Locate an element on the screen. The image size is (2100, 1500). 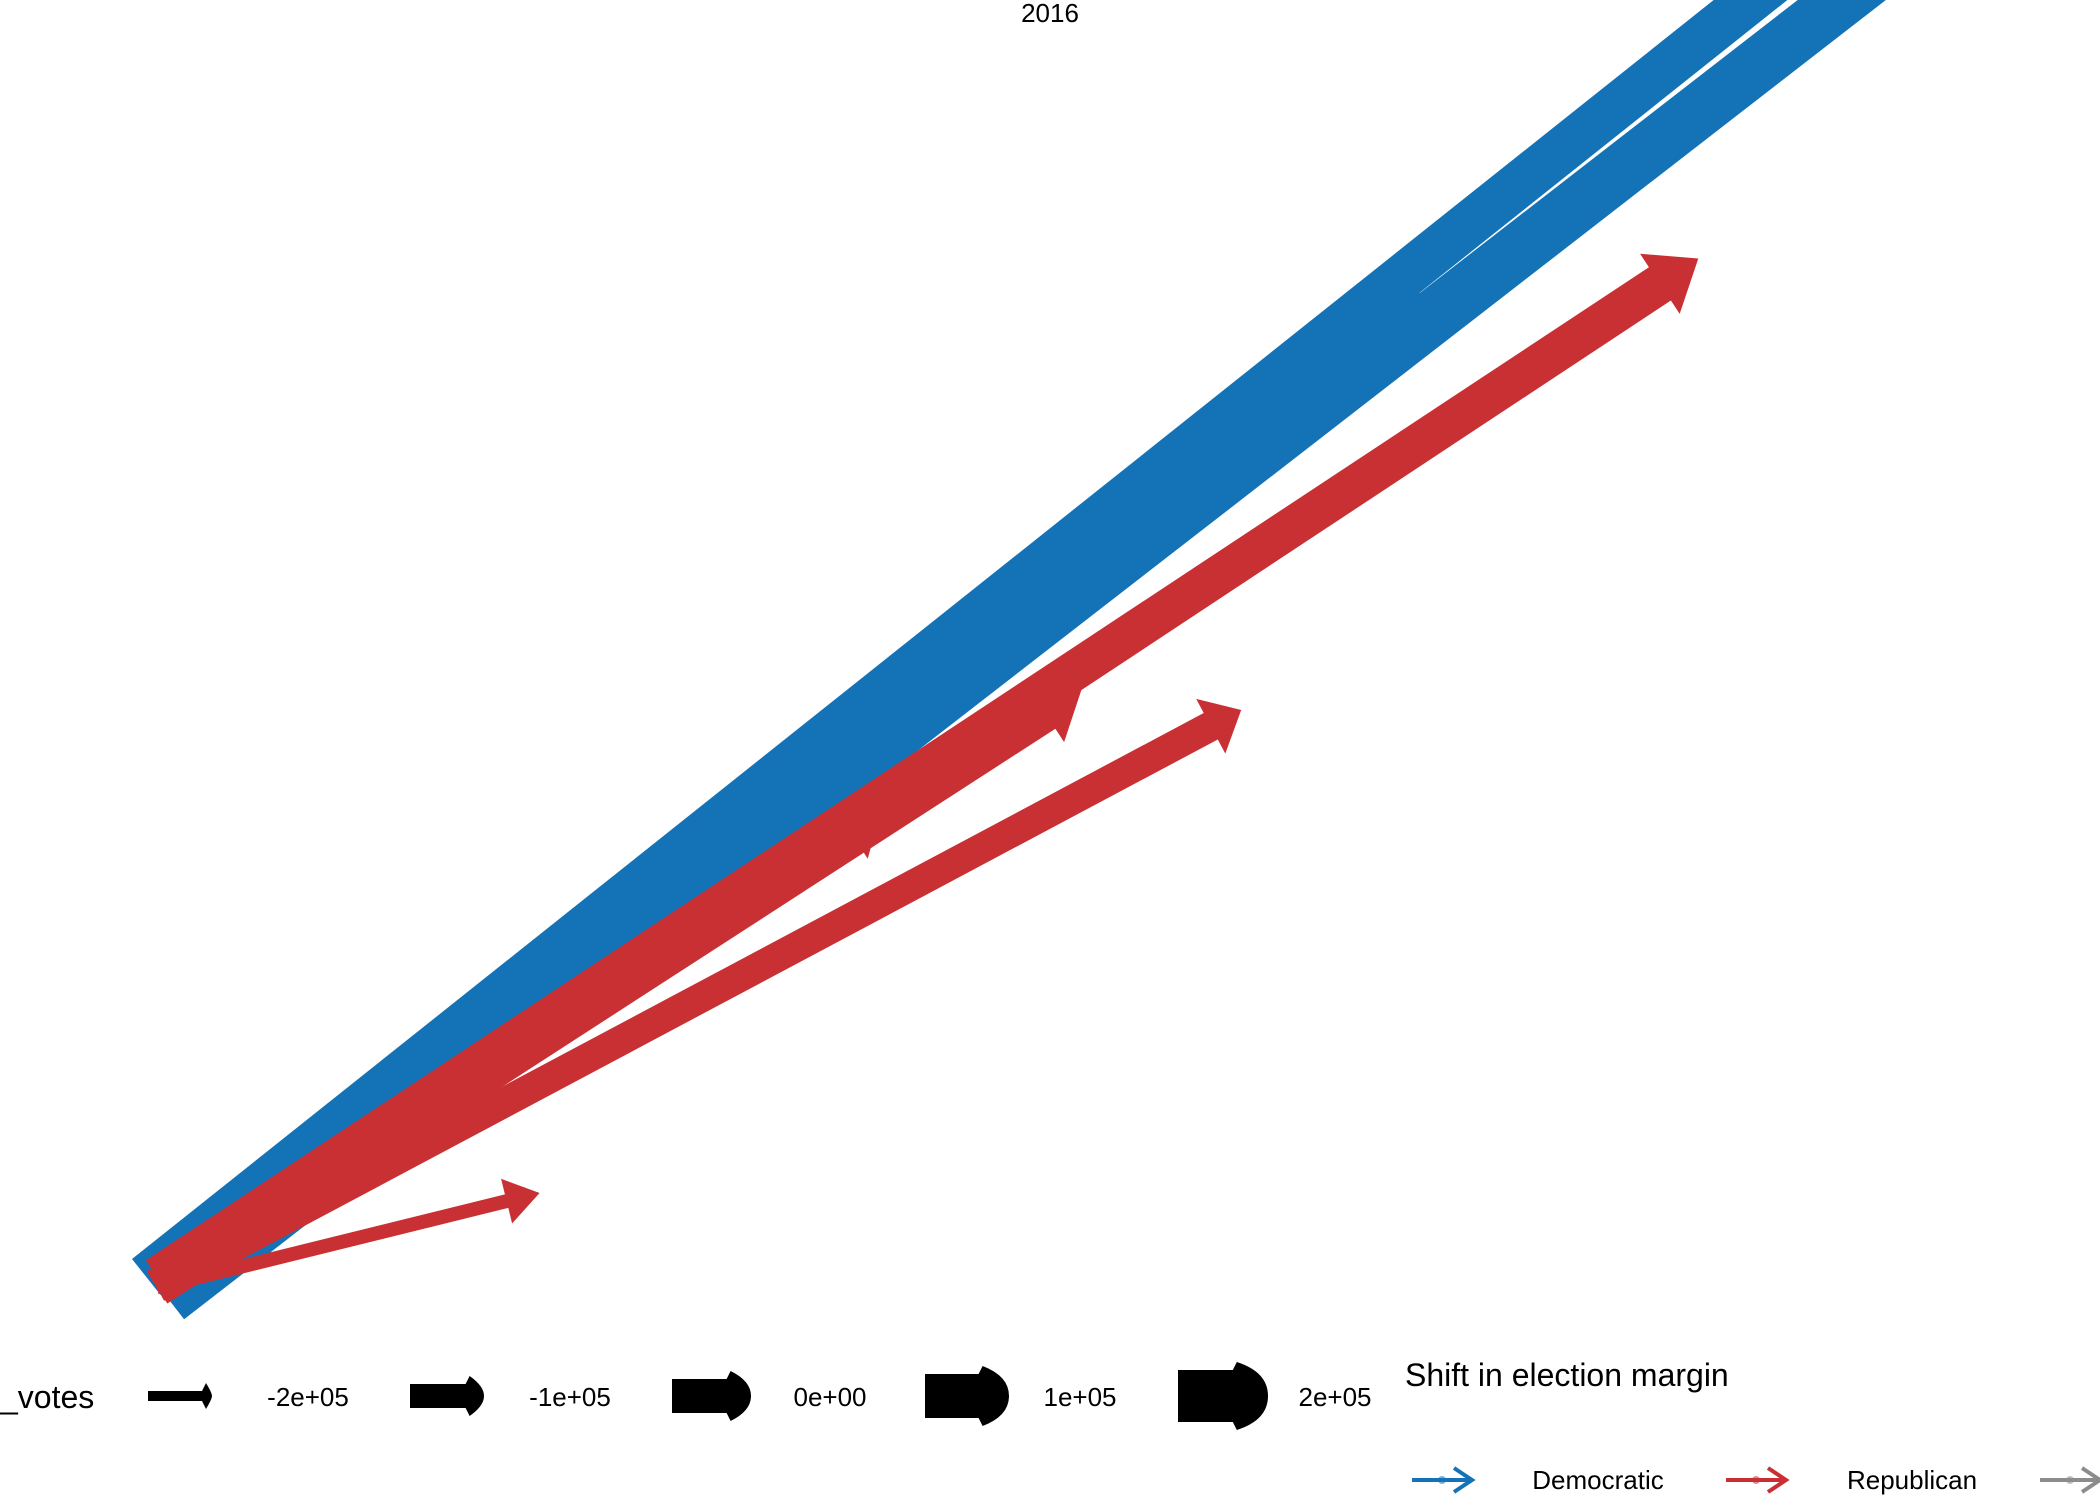
color-legend-label-democratic: Democratic is located at coordinates (1597, 1480).